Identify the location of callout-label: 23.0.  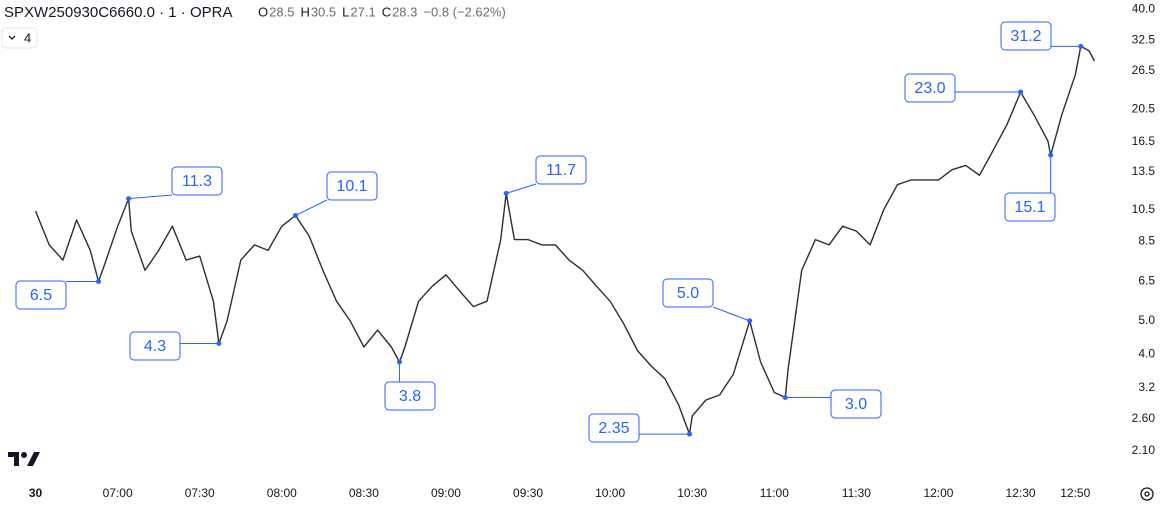
(929, 88).